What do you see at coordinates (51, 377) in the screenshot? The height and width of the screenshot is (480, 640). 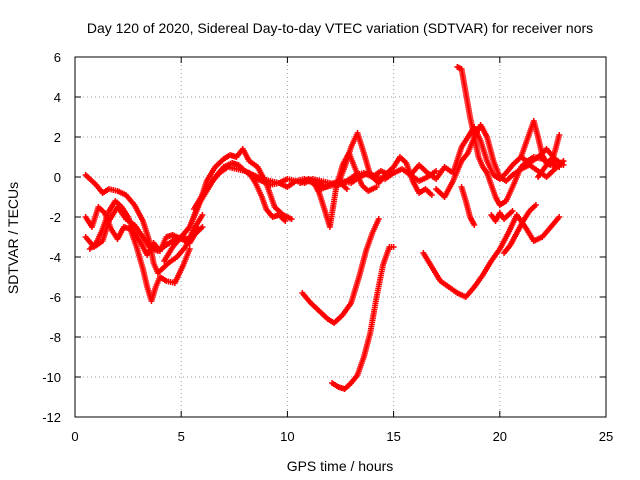 I see `y-tick-label: -10` at bounding box center [51, 377].